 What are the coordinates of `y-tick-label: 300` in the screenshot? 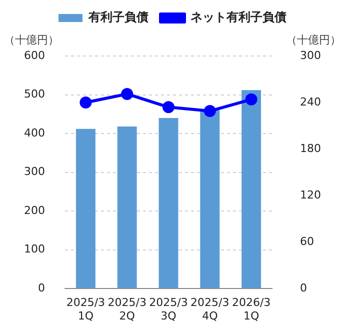 It's located at (34, 171).